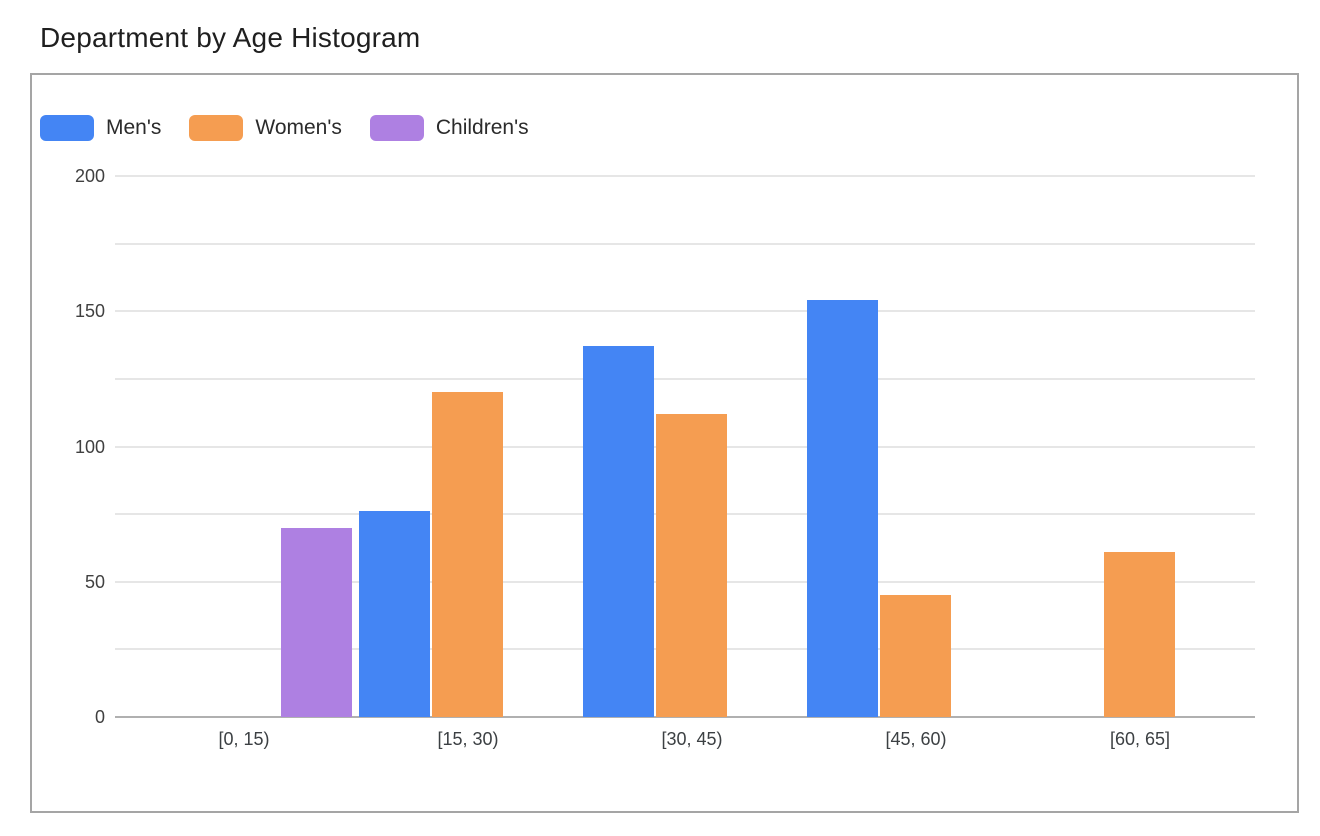 This screenshot has width=1320, height=836. What do you see at coordinates (94, 581) in the screenshot?
I see `y-tick-label: 50` at bounding box center [94, 581].